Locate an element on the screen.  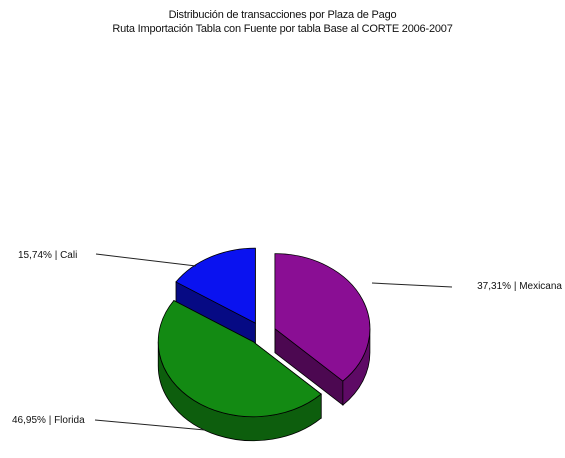
pie-tops is located at coordinates (264, 332).